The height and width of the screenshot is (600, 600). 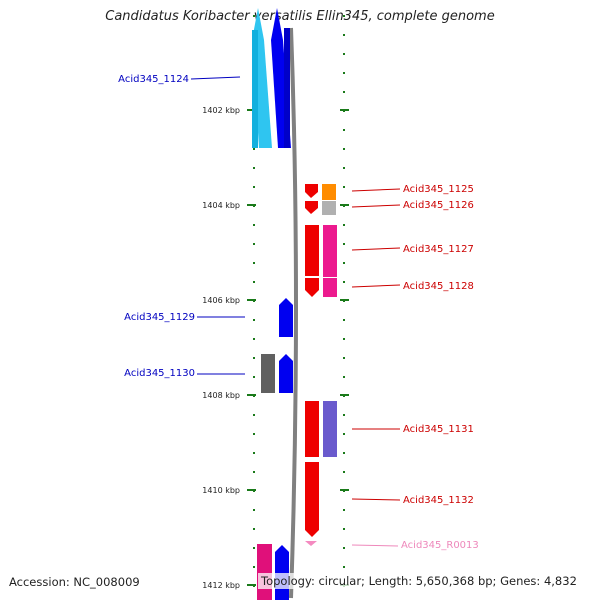 What do you see at coordinates (438, 189) in the screenshot?
I see `gene-label-acid345-1125: Acid345_1125` at bounding box center [438, 189].